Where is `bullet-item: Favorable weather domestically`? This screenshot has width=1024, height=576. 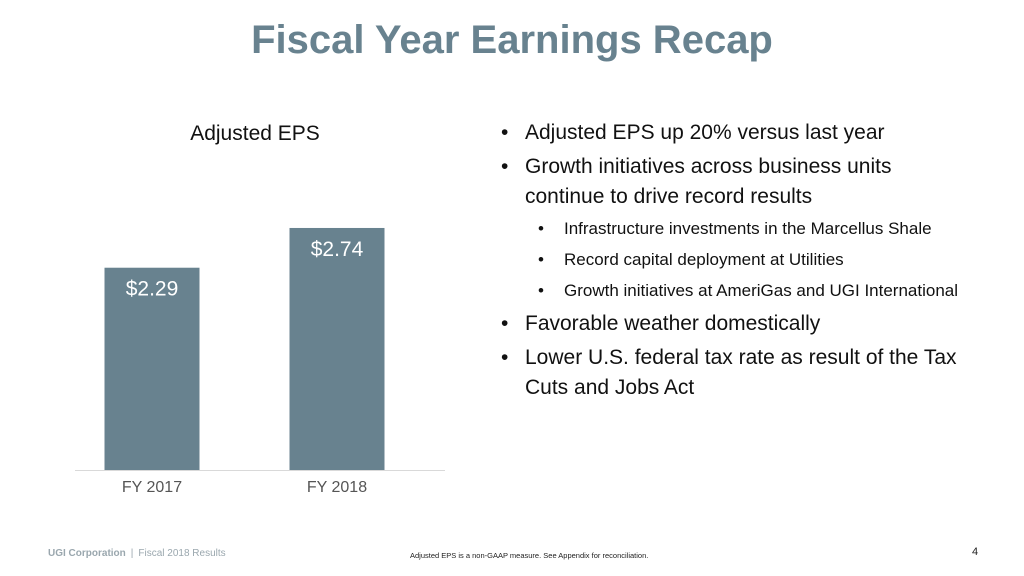
bullet-item: Favorable weather domestically is located at coordinates (733, 324).